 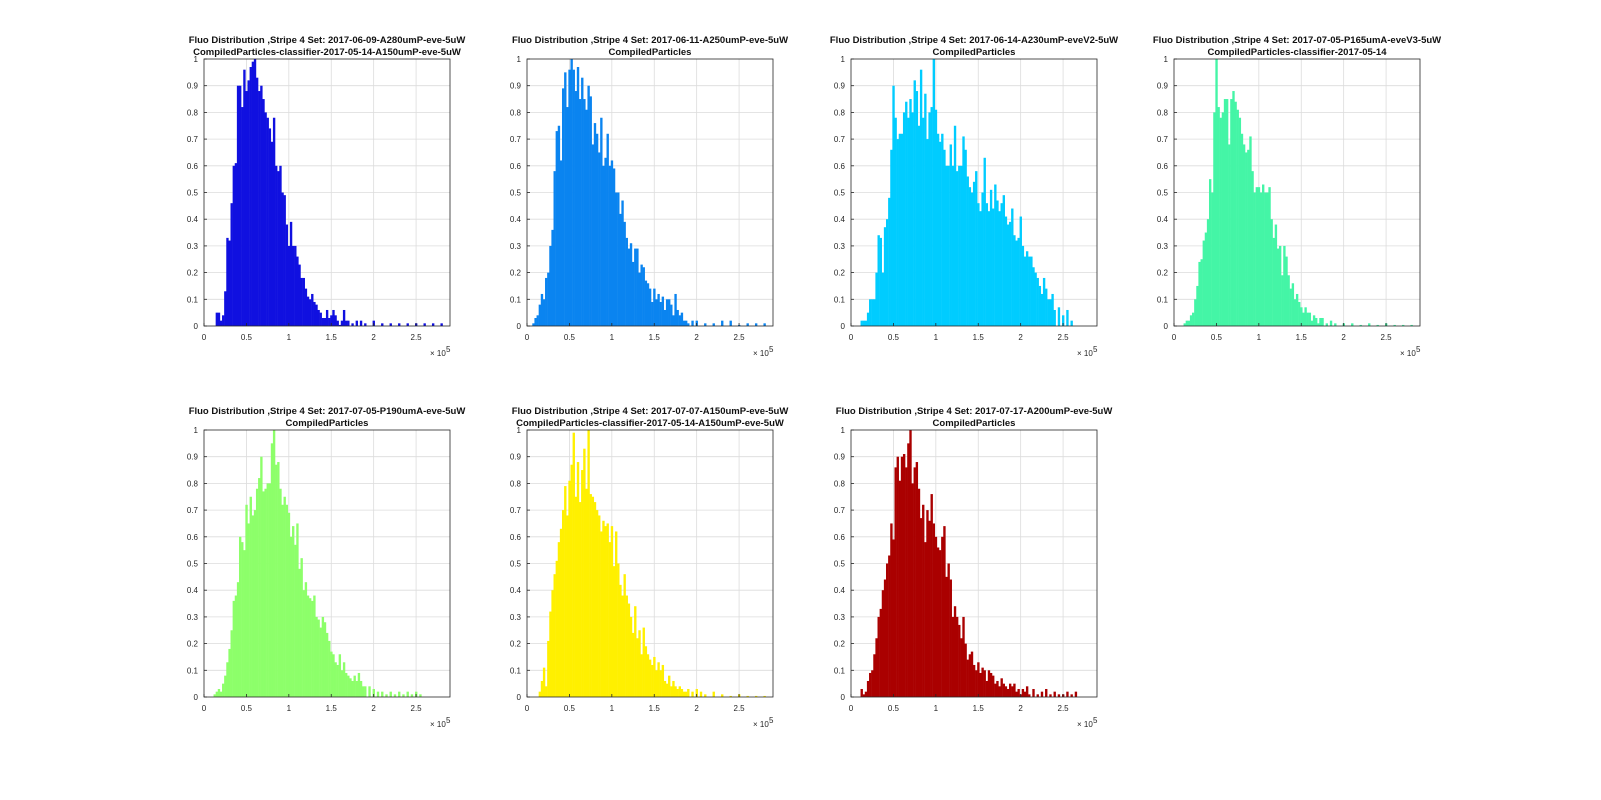 I want to click on y-tick-label: 1, so click(x=519, y=430).